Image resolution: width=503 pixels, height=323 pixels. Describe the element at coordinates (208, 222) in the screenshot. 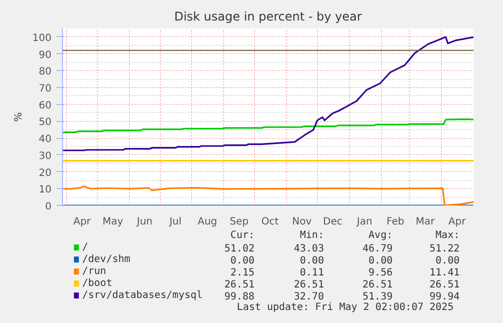

I see `x-tick-label: Aug` at that location.